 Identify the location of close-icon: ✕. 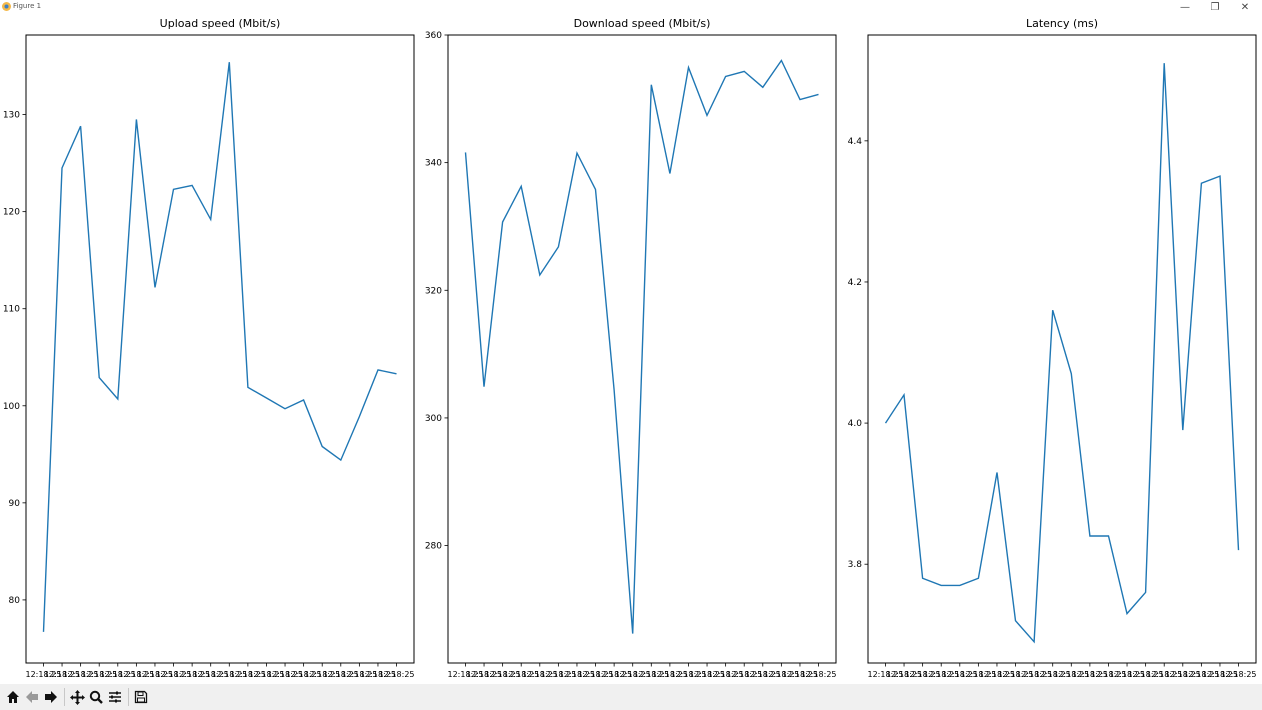
(1245, 7).